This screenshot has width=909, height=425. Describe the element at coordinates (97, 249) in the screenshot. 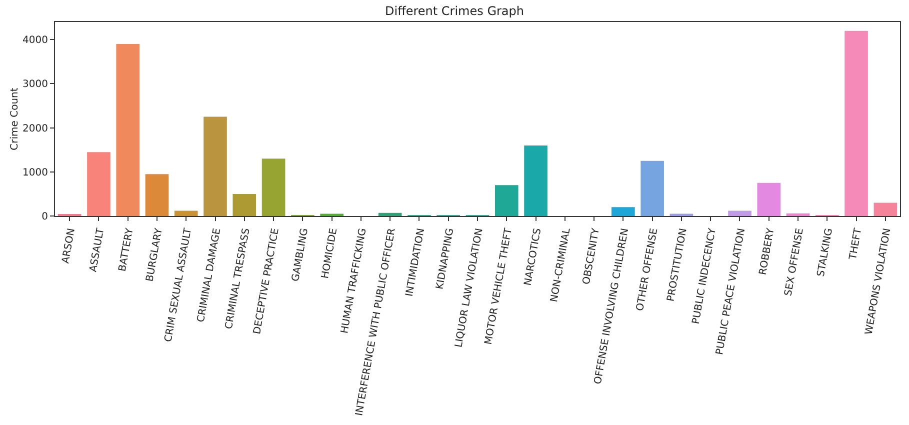

I see `x-tick-label: ASSAULT` at that location.